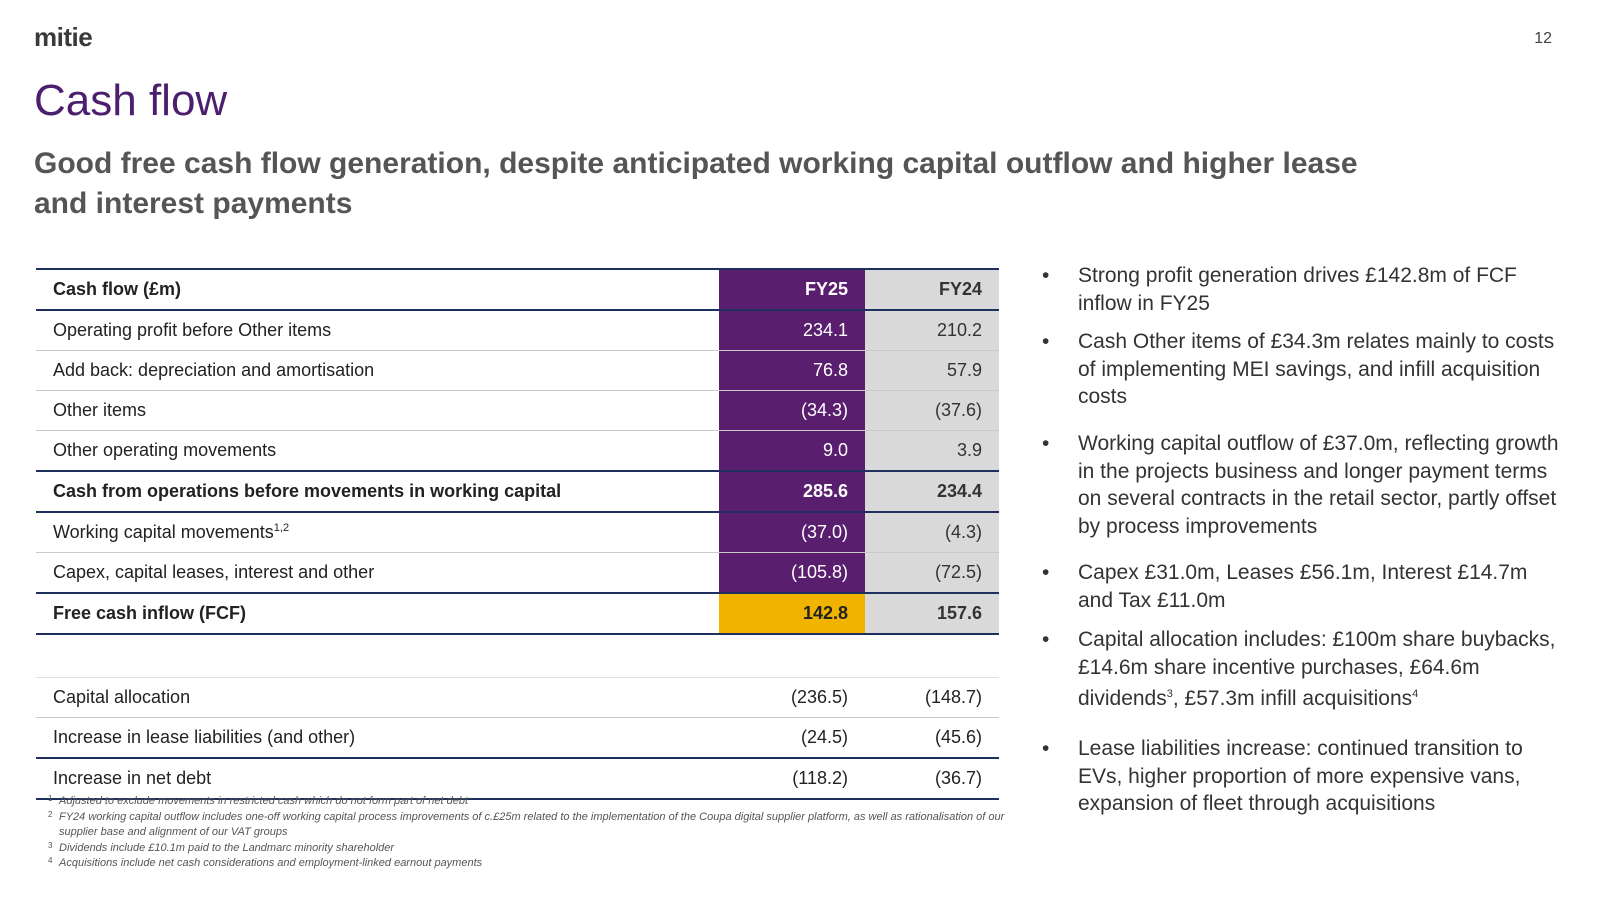 Image resolution: width=1600 pixels, height=900 pixels. Describe the element at coordinates (792, 614) in the screenshot. I see `fcf-fy25-value: 142.8` at that location.